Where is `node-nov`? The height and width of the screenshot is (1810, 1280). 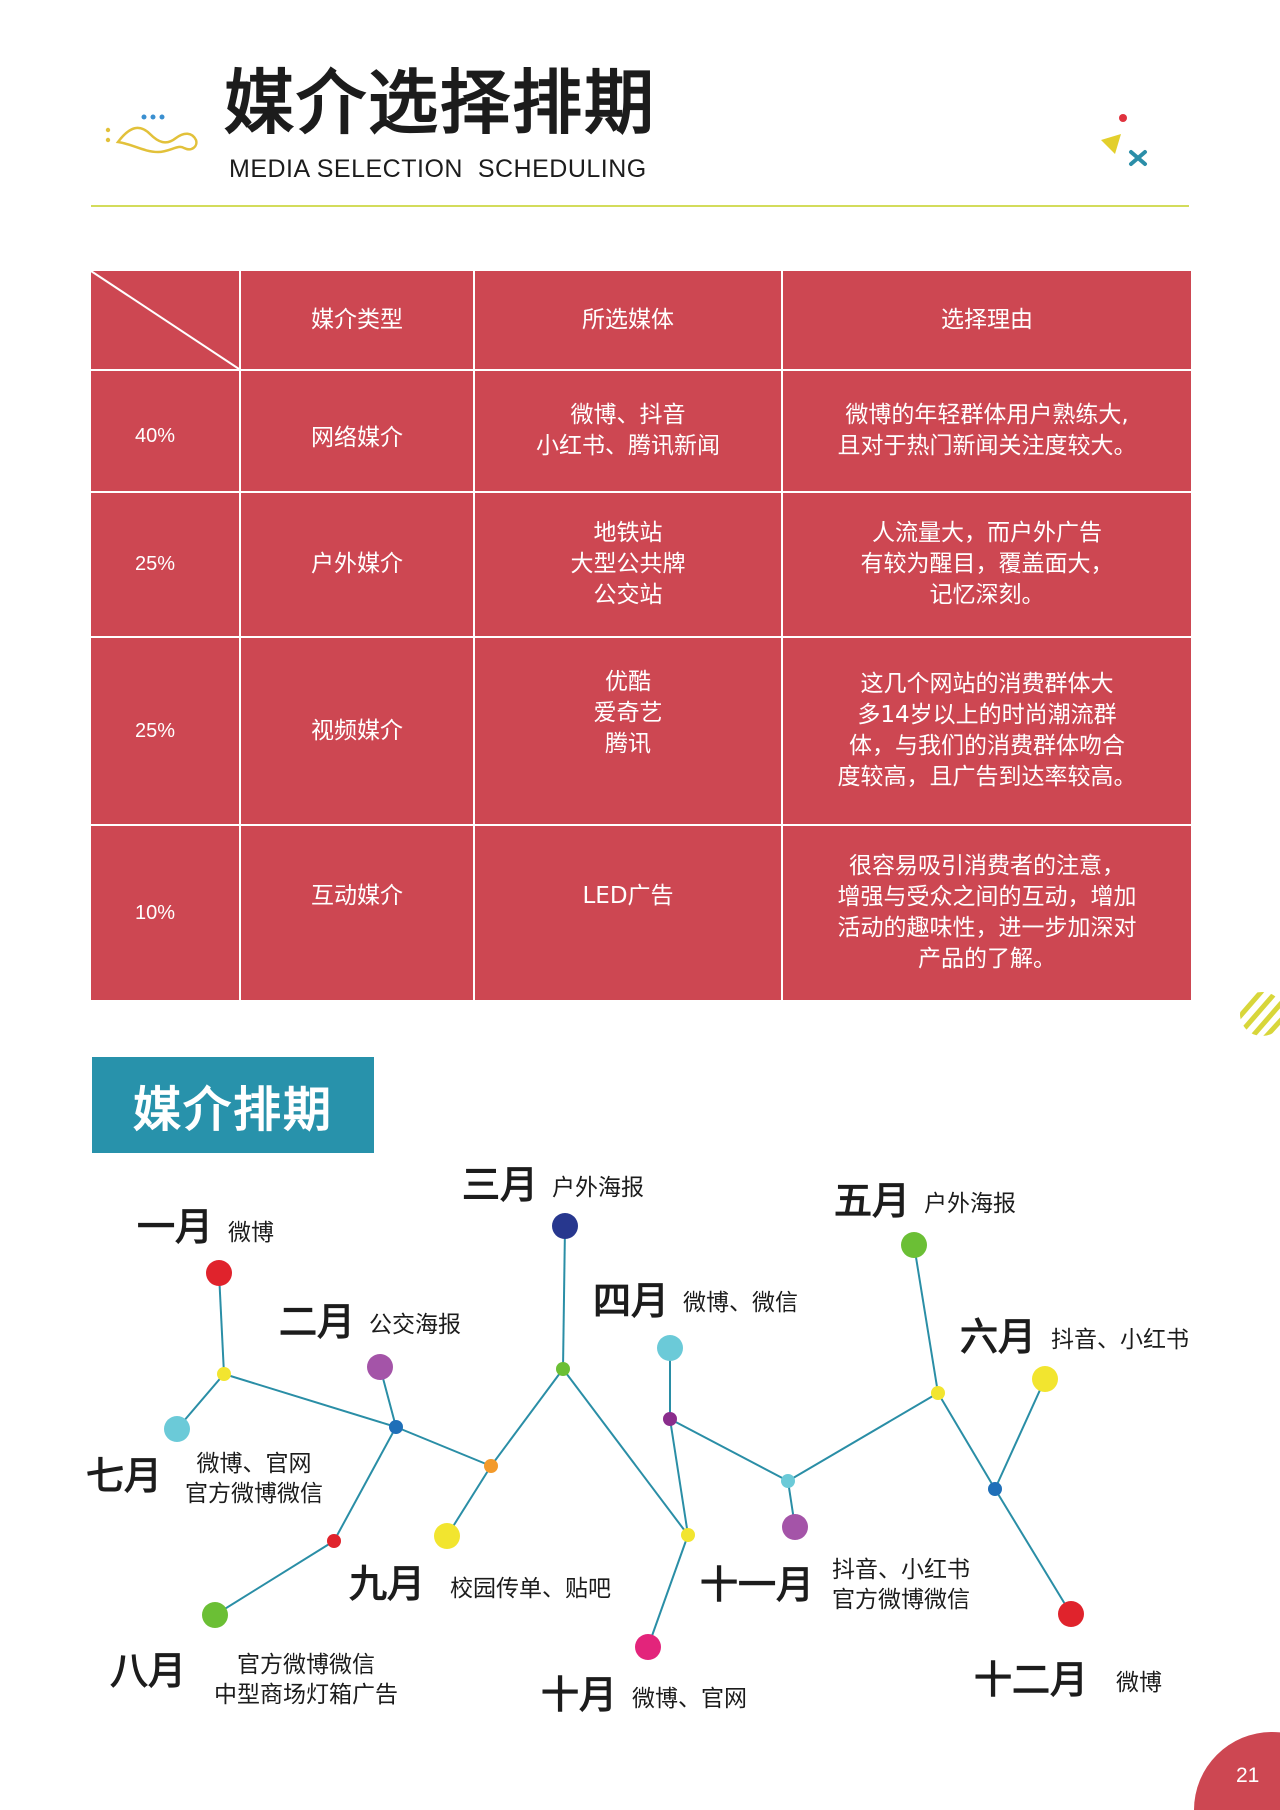 node-nov is located at coordinates (795, 1527).